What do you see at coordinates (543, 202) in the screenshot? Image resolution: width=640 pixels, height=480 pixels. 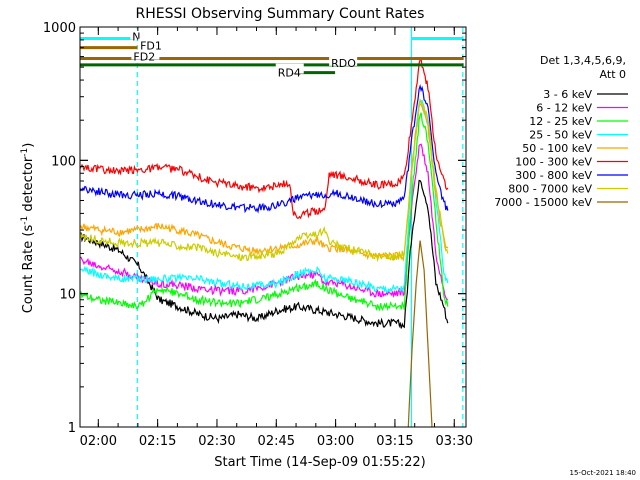 I see `legend-label: 7000 - 15000 keV` at bounding box center [543, 202].